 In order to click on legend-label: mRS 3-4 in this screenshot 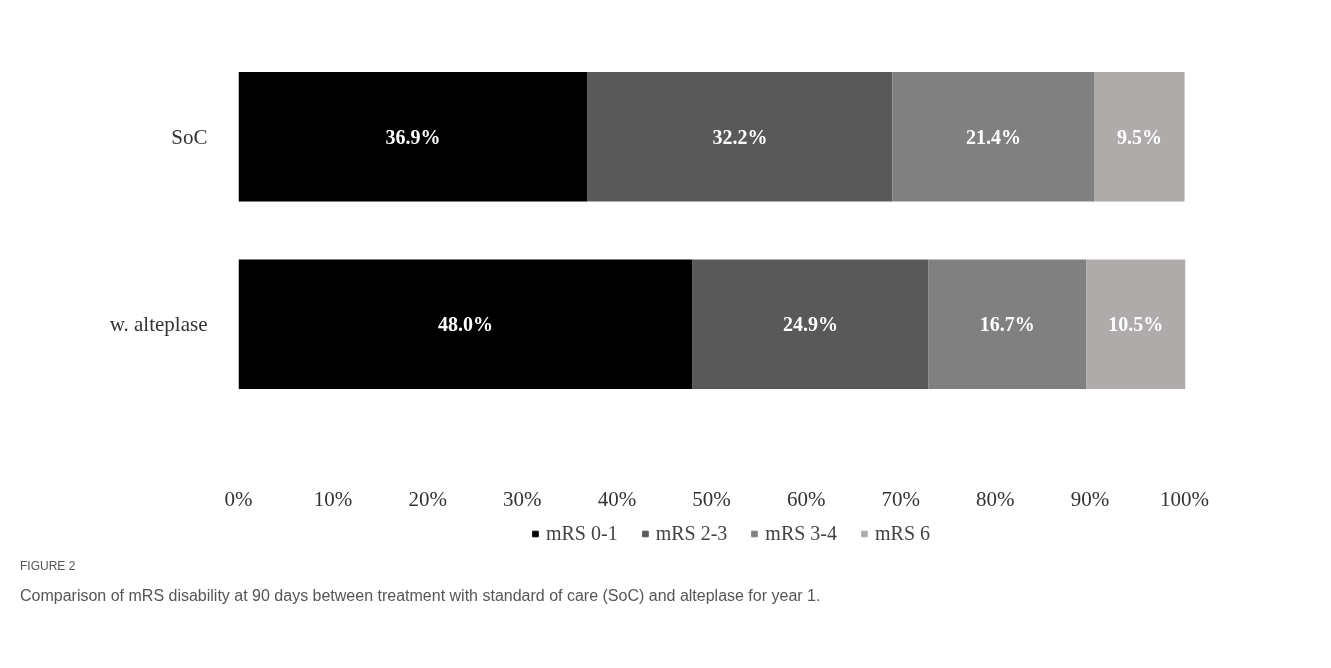, I will do `click(801, 533)`.